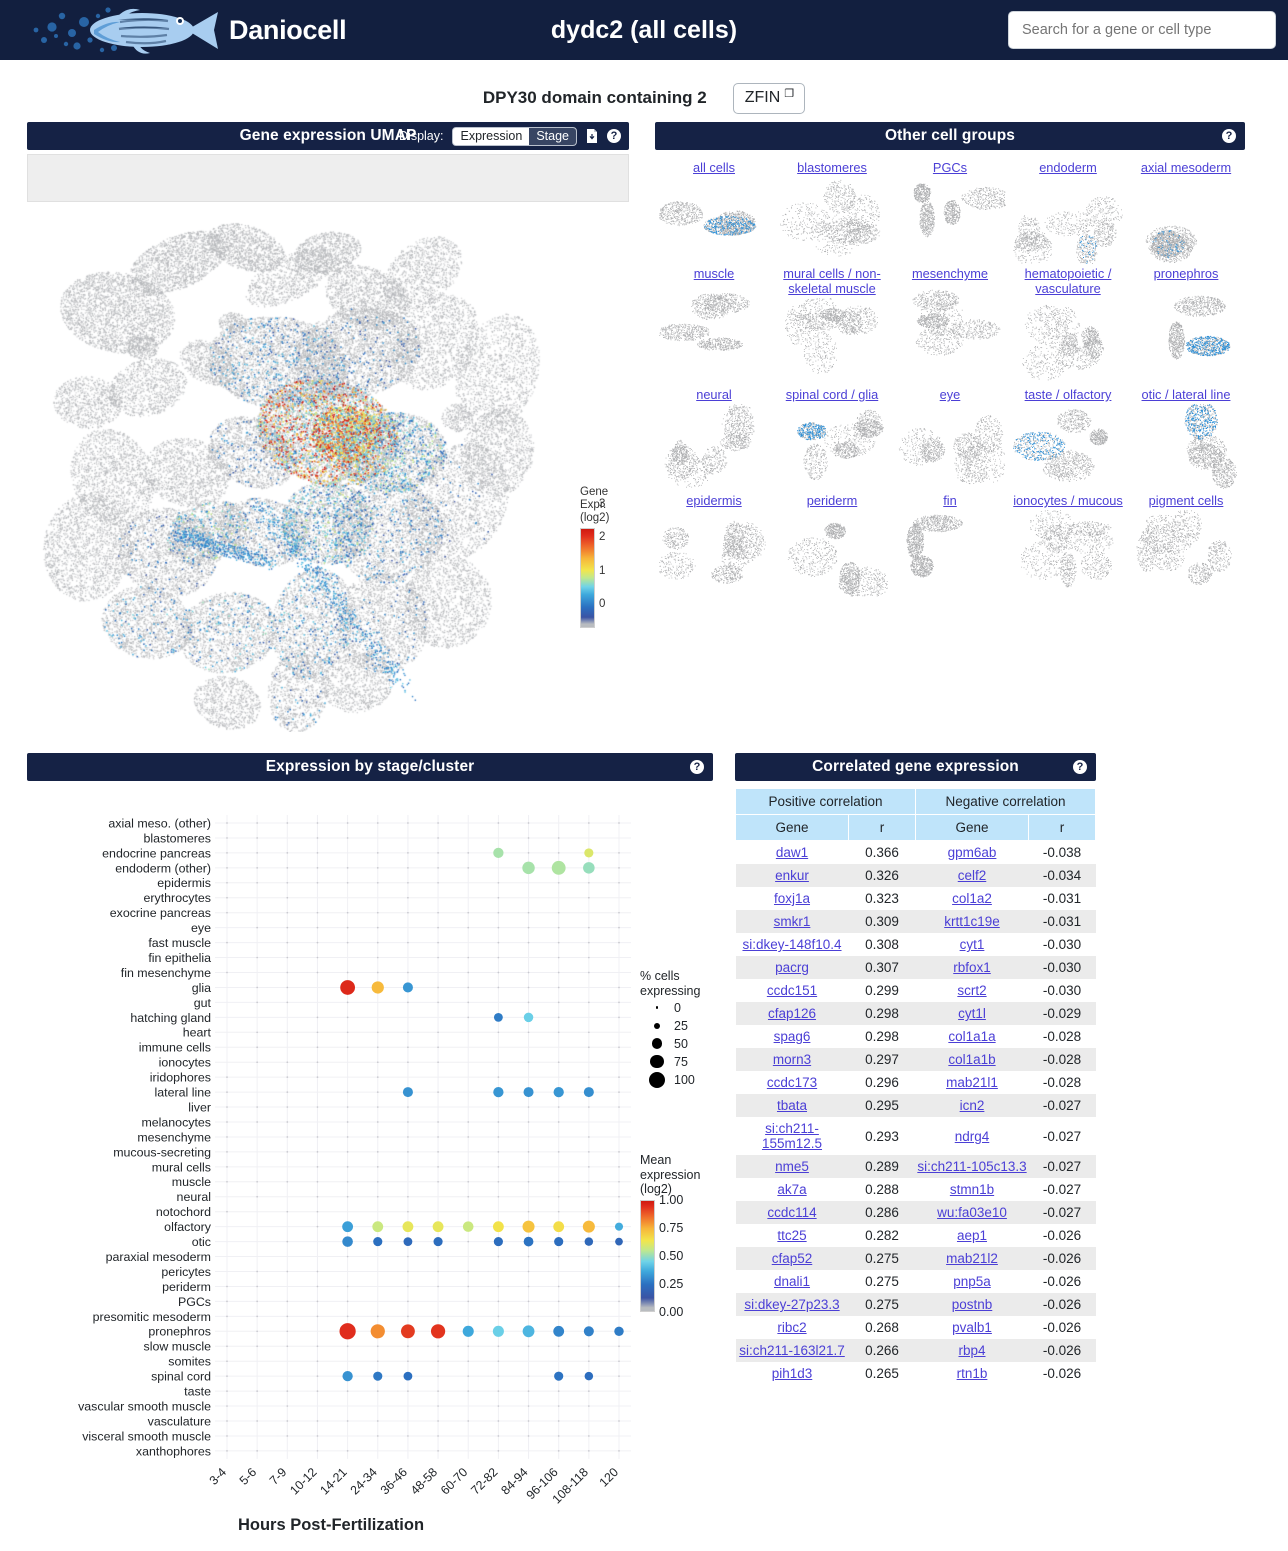 The width and height of the screenshot is (1288, 1551). I want to click on cell-group-hematopoietic-vasculature: hematopoietic / vasculature, so click(1068, 324).